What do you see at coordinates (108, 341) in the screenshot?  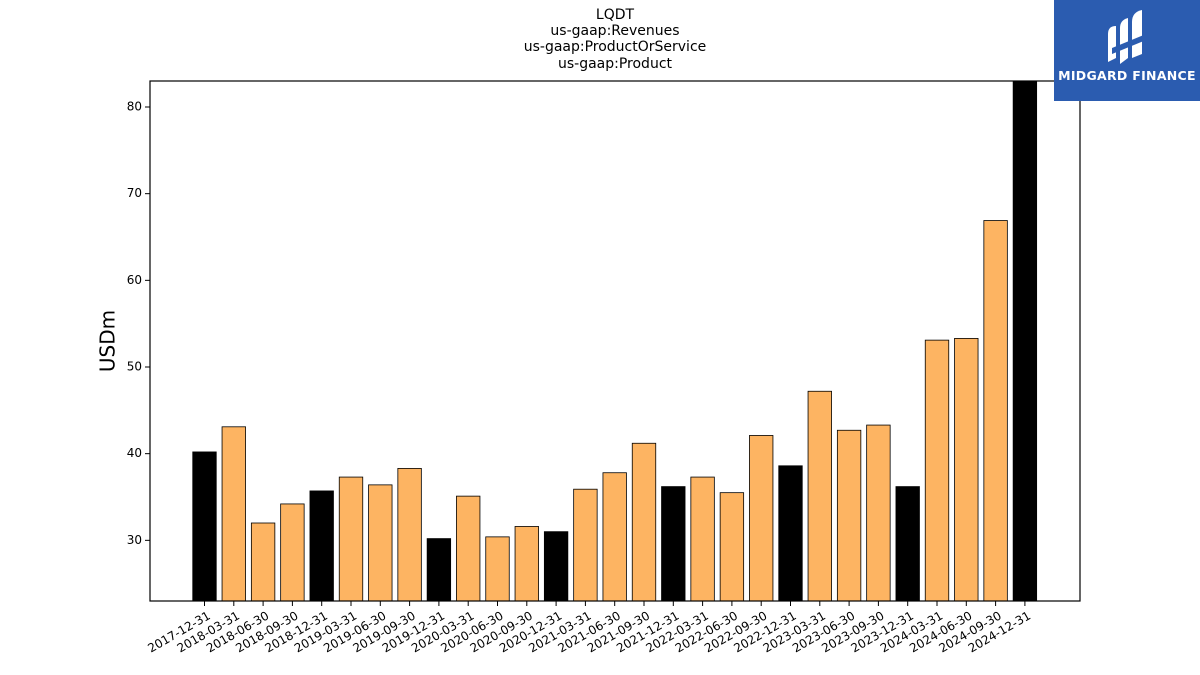 I see `y-axis-label: USDm` at bounding box center [108, 341].